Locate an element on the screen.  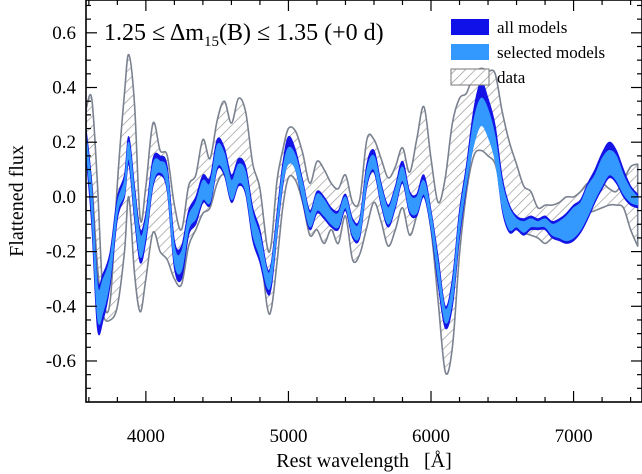
legend-swatch-all-models is located at coordinates (470, 27).